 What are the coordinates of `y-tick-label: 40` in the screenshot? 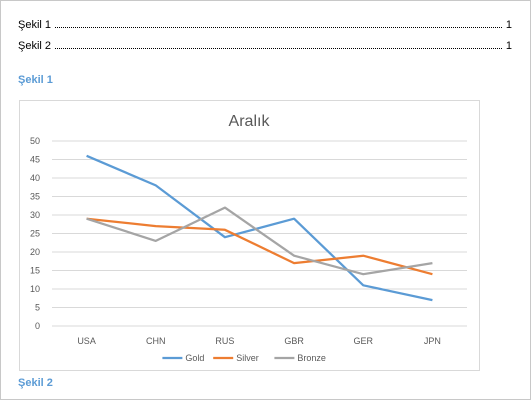 It's located at (35, 178).